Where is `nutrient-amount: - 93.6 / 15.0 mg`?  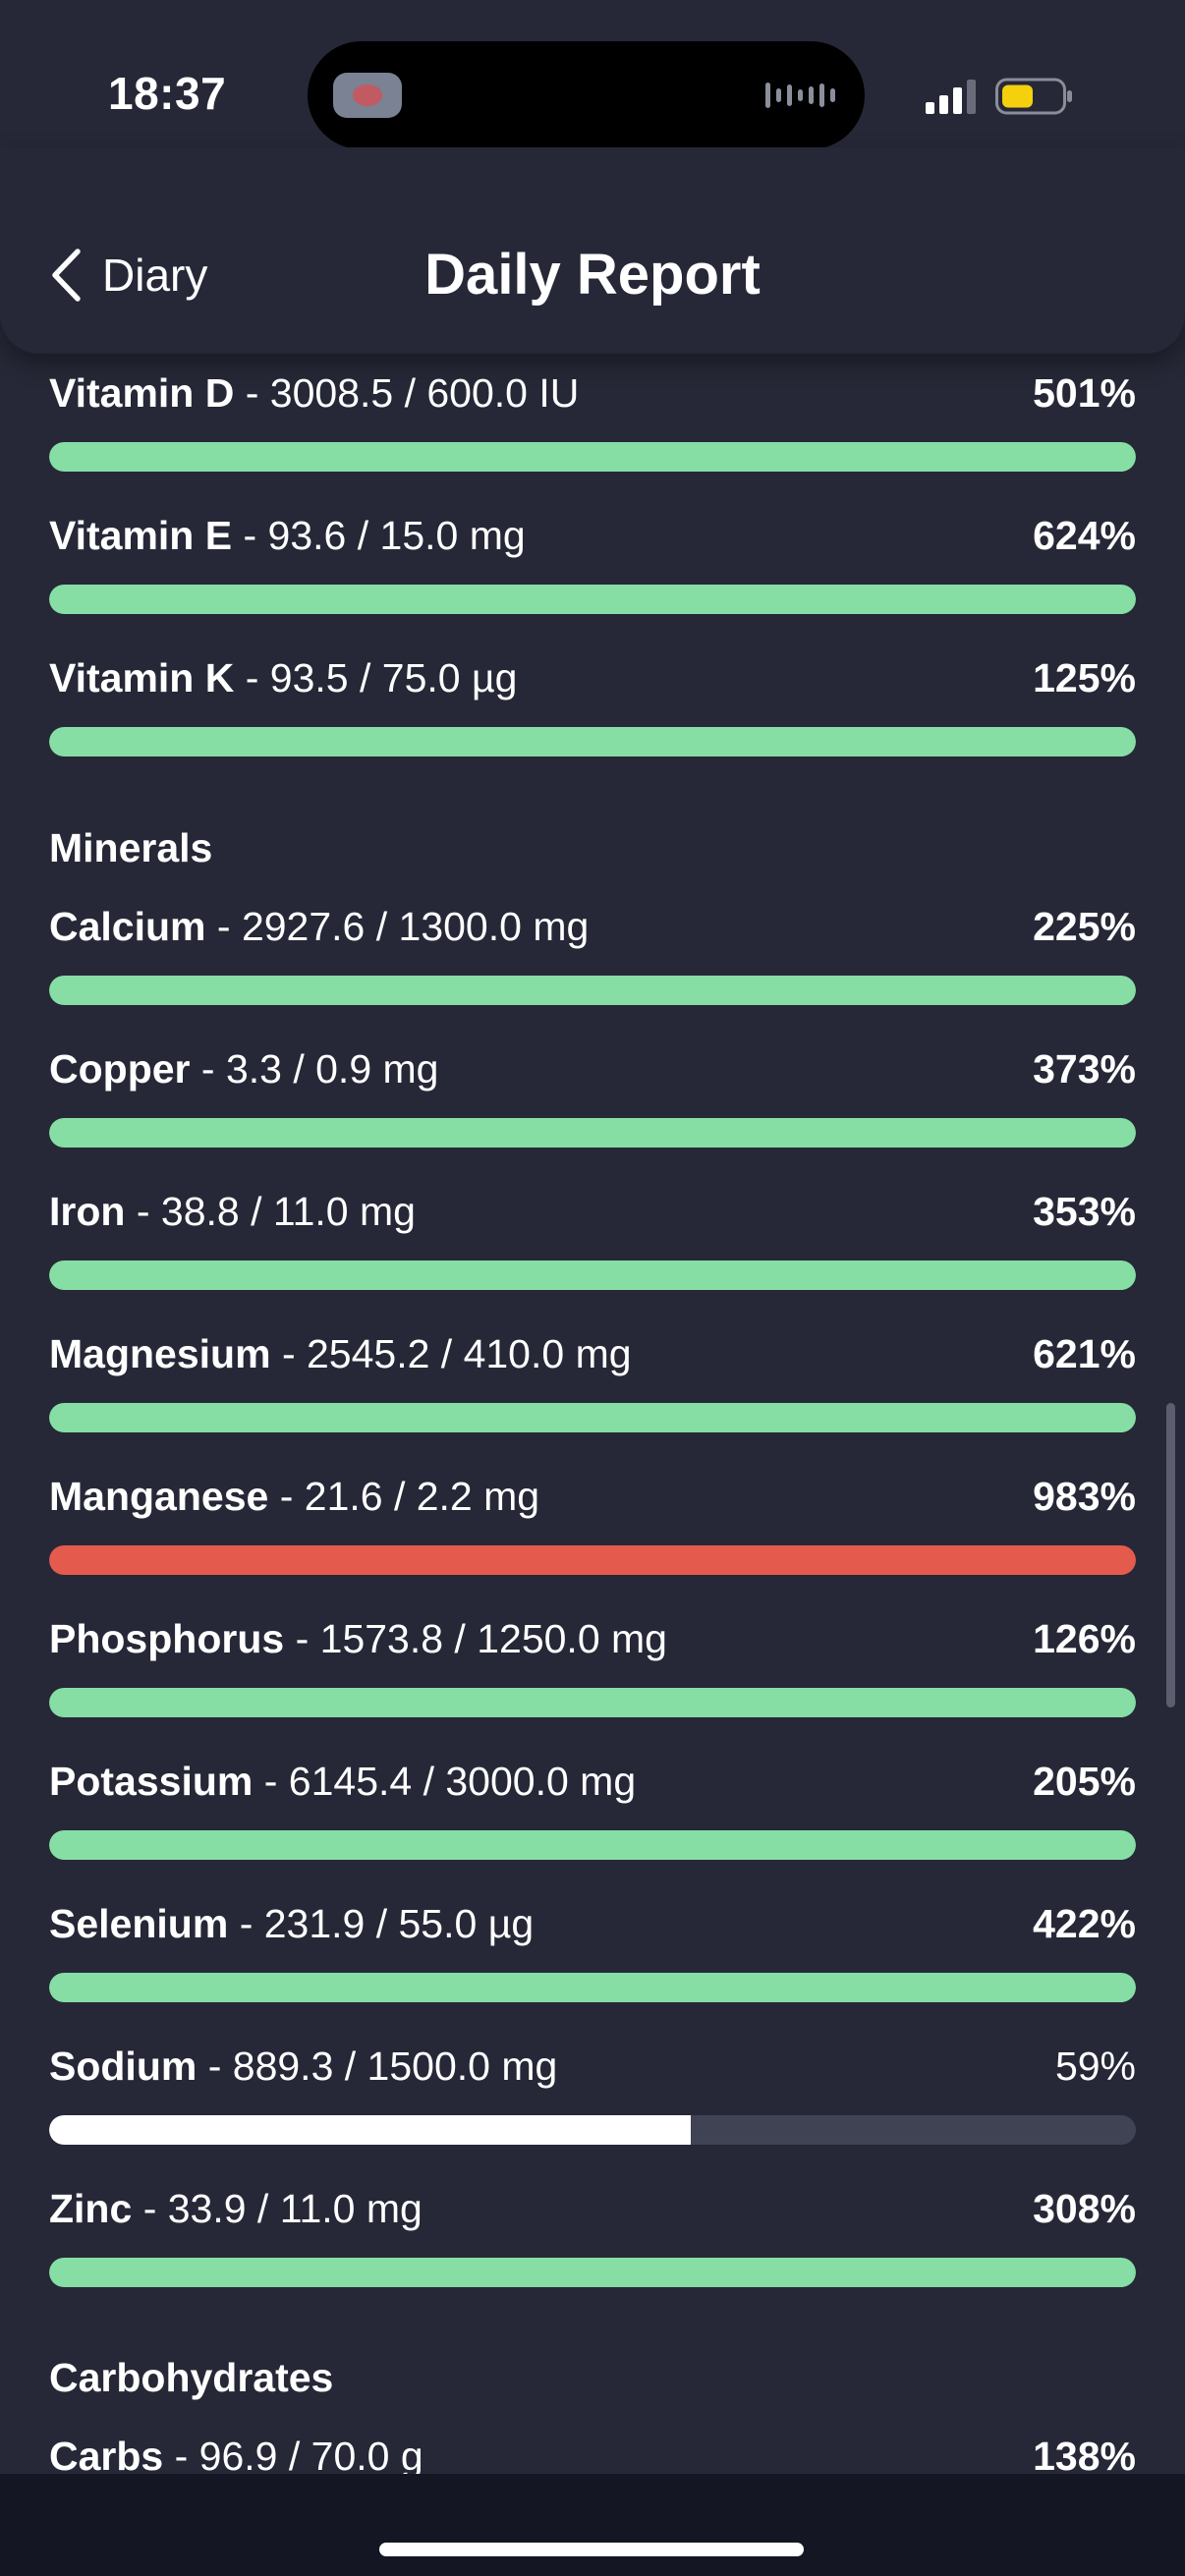 nutrient-amount: - 93.6 / 15.0 mg is located at coordinates (384, 535).